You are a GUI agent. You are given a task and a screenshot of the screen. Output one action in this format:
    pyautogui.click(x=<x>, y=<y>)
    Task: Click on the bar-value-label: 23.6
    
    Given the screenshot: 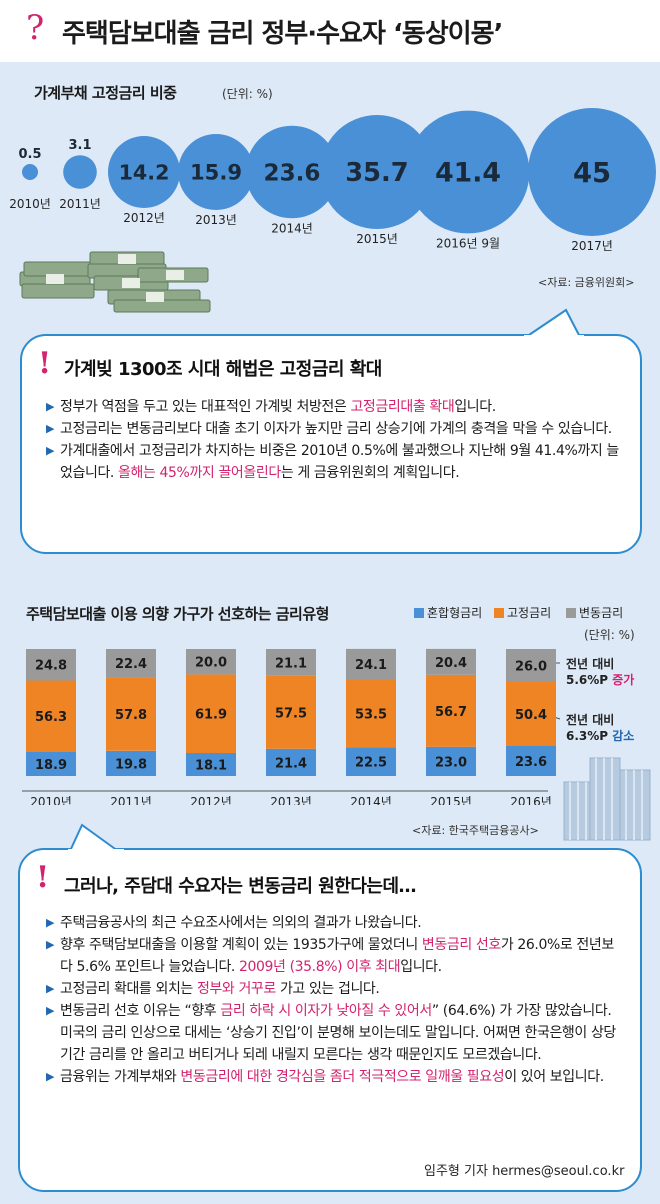 What is the action you would take?
    pyautogui.click(x=531, y=762)
    